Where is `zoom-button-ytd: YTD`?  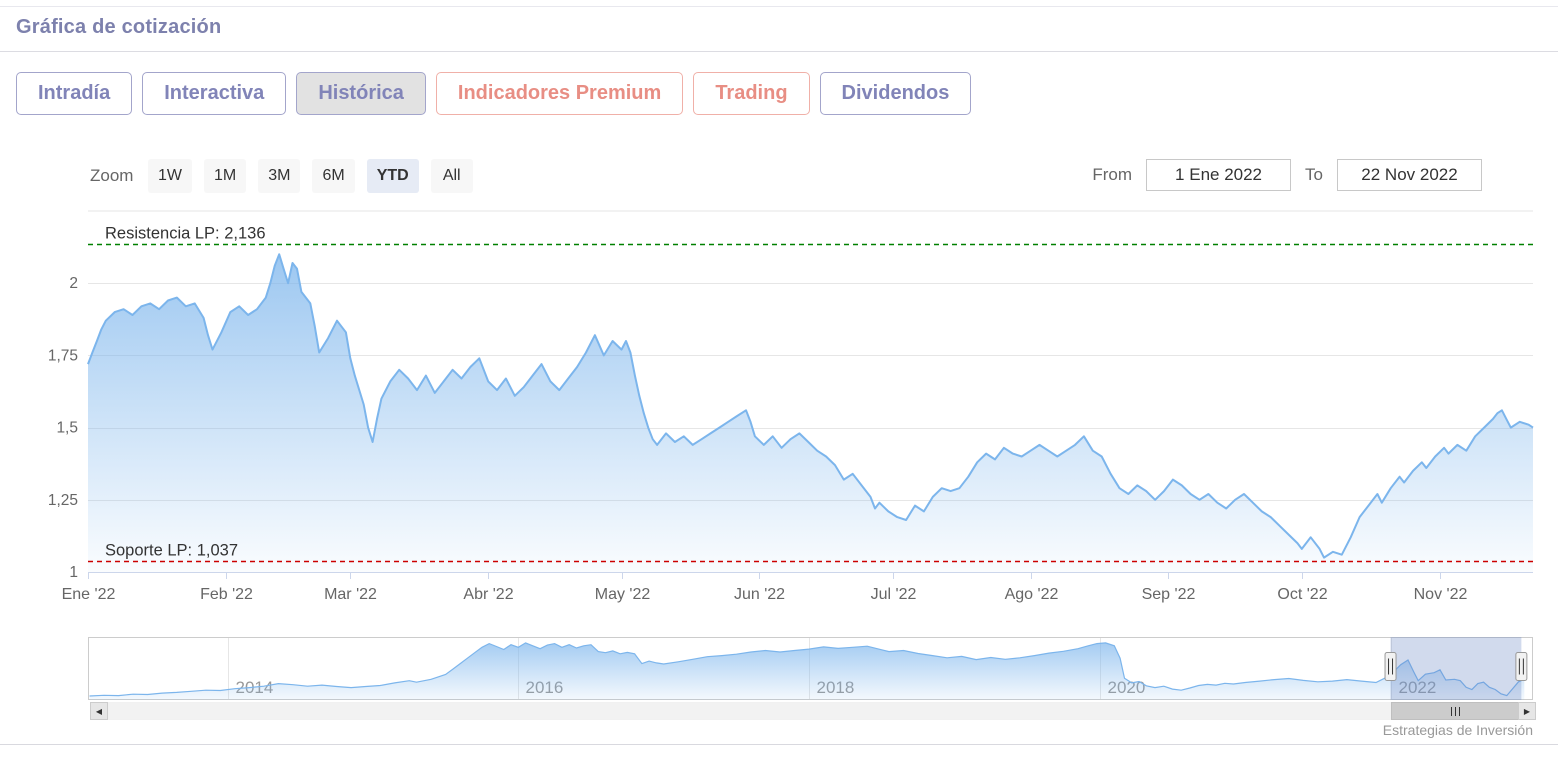
zoom-button-ytd: YTD is located at coordinates (392, 176).